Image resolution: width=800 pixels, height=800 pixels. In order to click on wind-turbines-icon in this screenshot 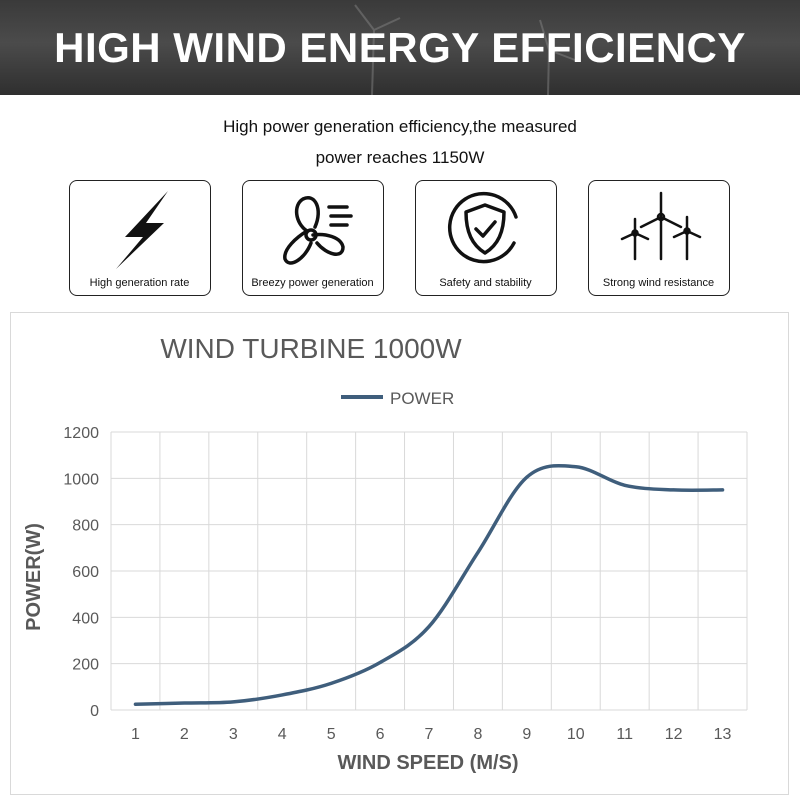, I will do `click(661, 226)`.